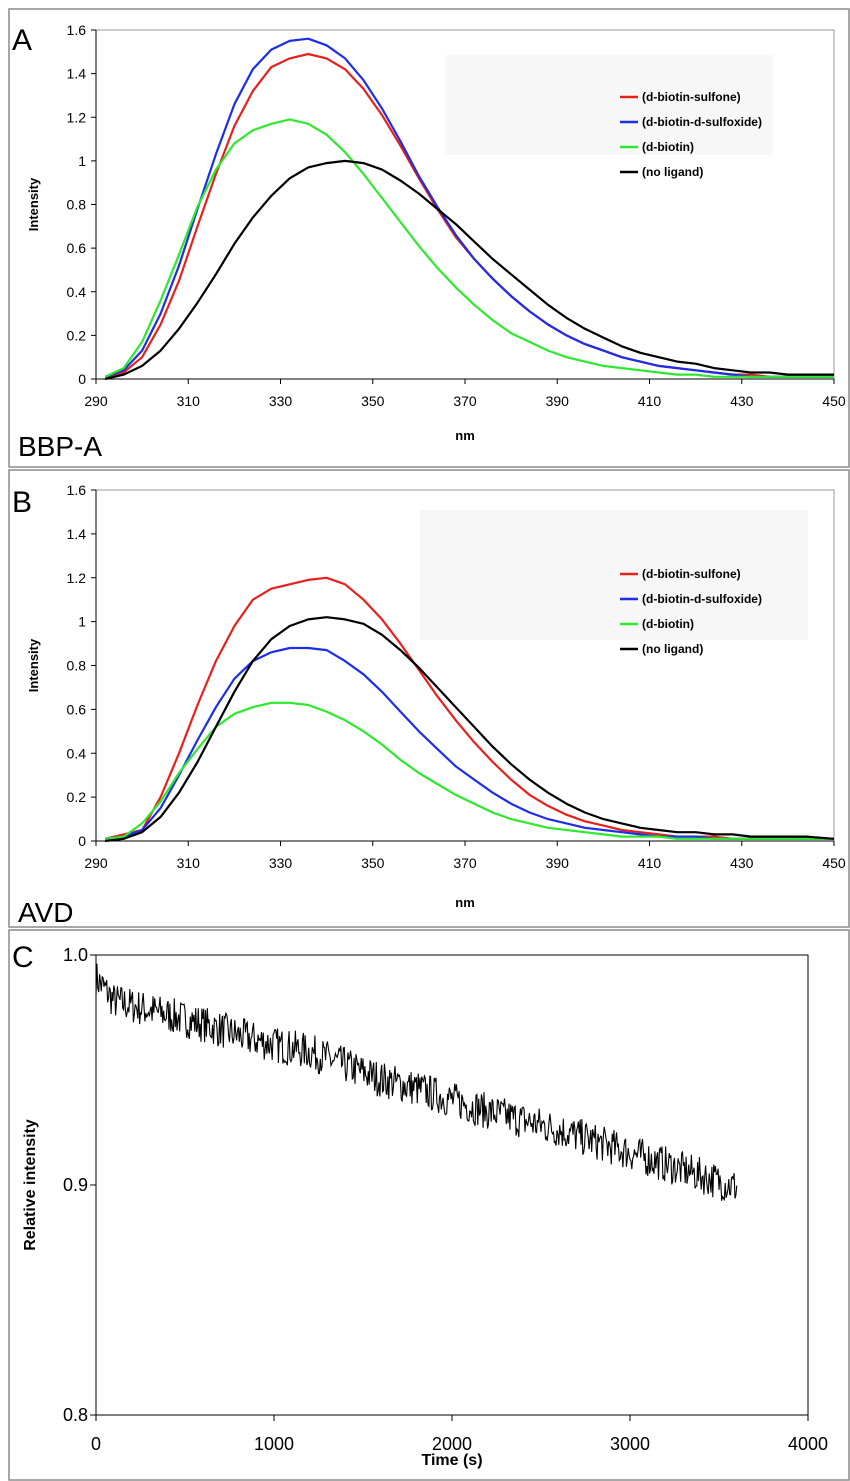  I want to click on panel-letter: C, so click(23, 957).